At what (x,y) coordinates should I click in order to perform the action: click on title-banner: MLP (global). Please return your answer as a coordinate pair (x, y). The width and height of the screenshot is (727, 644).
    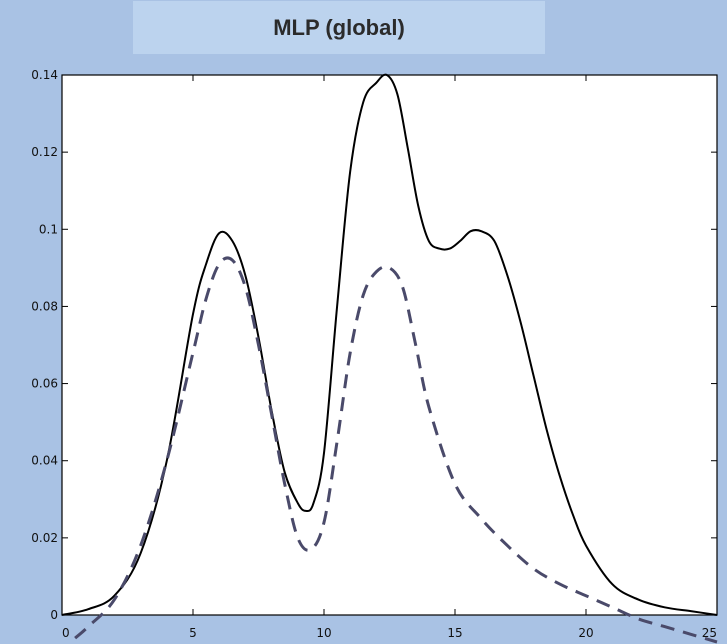
    Looking at the image, I should click on (339, 27).